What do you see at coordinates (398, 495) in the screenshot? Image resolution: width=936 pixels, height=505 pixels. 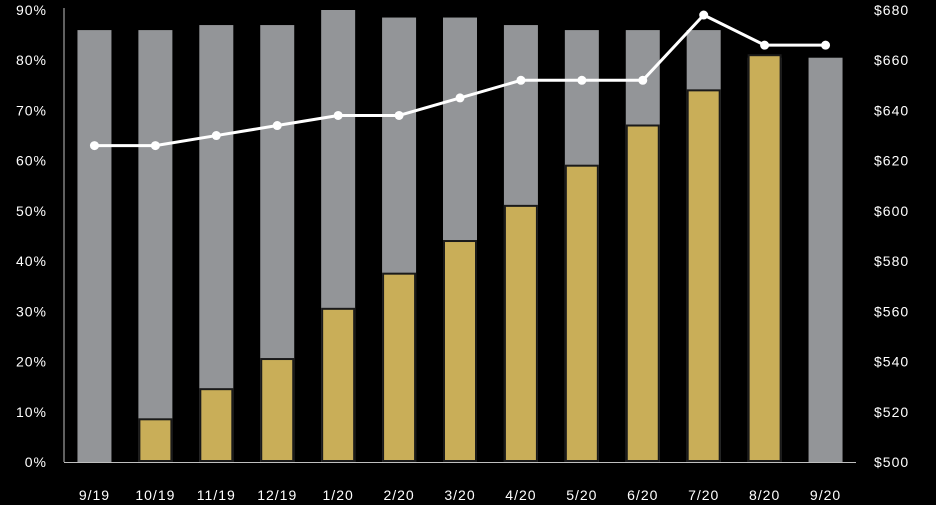 I see `x-tick-label: 2/20` at bounding box center [398, 495].